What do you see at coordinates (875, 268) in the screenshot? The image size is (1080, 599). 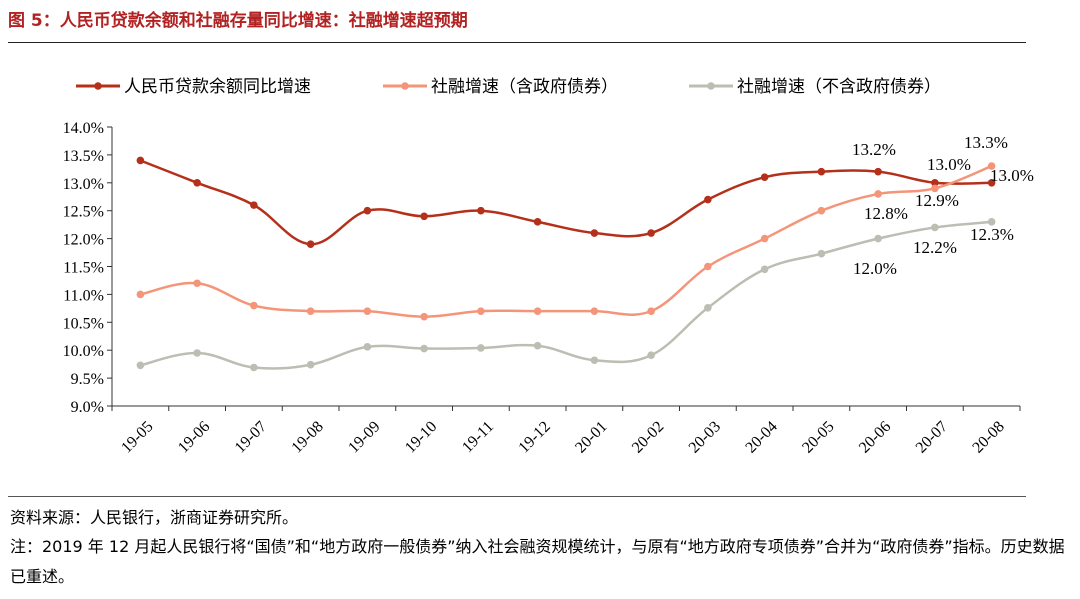 I see `data-label: 12.0%` at bounding box center [875, 268].